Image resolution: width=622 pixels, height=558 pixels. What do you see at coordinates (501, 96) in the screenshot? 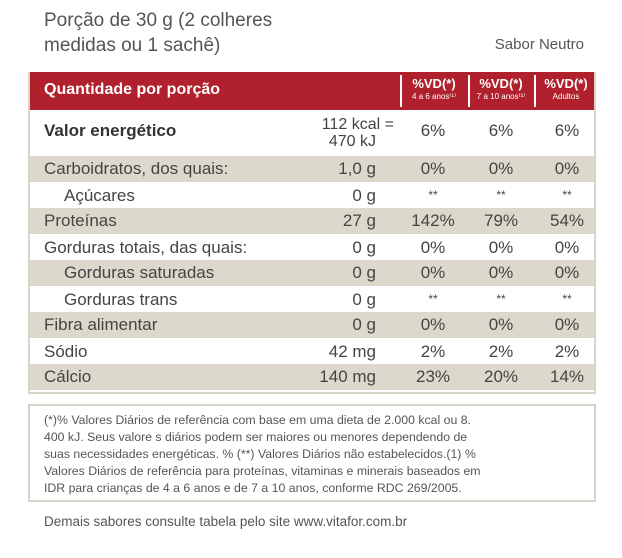
I see `vd-header-subtitle: 7 a 10 anos⁽¹⁾` at bounding box center [501, 96].